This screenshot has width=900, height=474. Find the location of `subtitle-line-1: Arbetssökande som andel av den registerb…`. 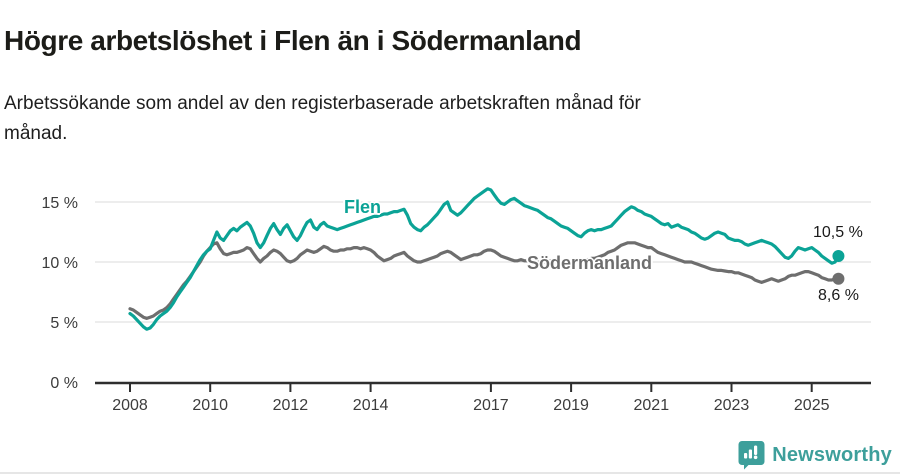

subtitle-line-1: Arbetssökande som andel av den registerb… is located at coordinates (322, 103).